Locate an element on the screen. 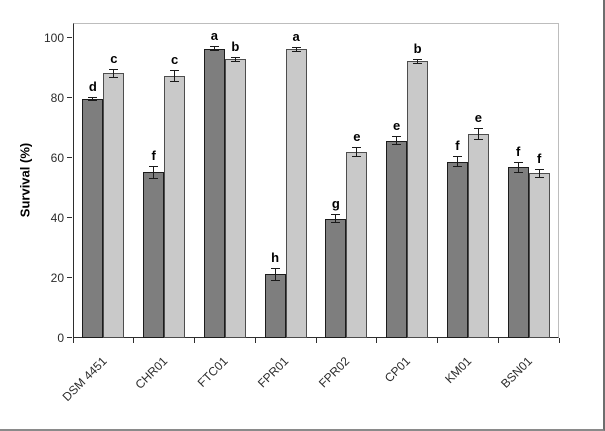  x-category-label: DSM 4451 is located at coordinates (84, 379).